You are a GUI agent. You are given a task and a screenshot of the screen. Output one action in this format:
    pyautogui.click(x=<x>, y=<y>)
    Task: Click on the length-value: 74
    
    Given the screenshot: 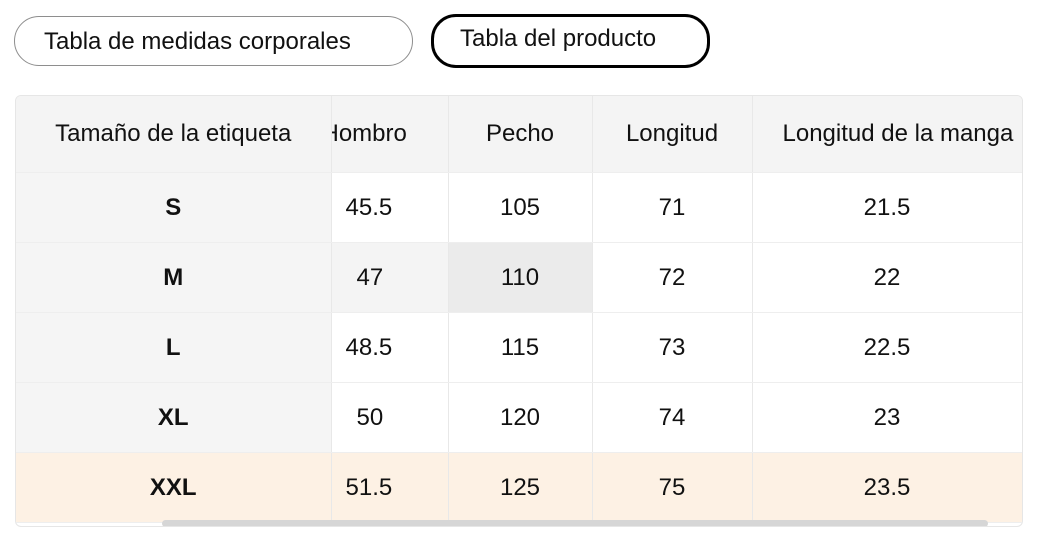 What is the action you would take?
    pyautogui.click(x=672, y=417)
    